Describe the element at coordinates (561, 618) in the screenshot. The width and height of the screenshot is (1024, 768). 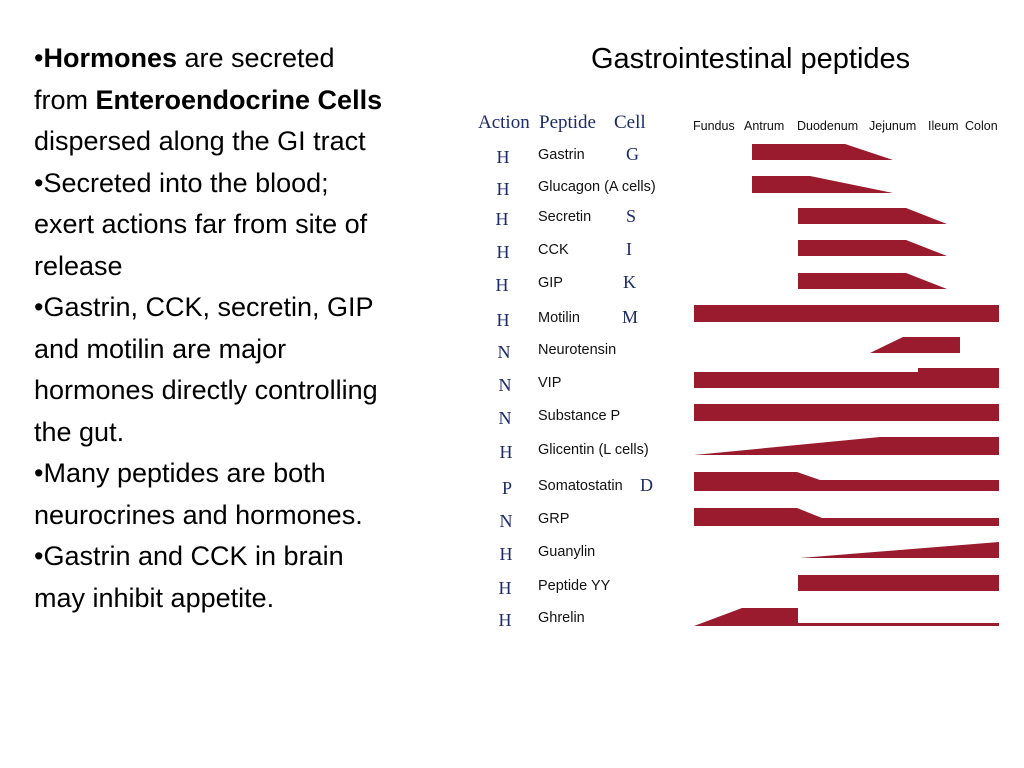
I see `row-peptide: Ghrelin` at that location.